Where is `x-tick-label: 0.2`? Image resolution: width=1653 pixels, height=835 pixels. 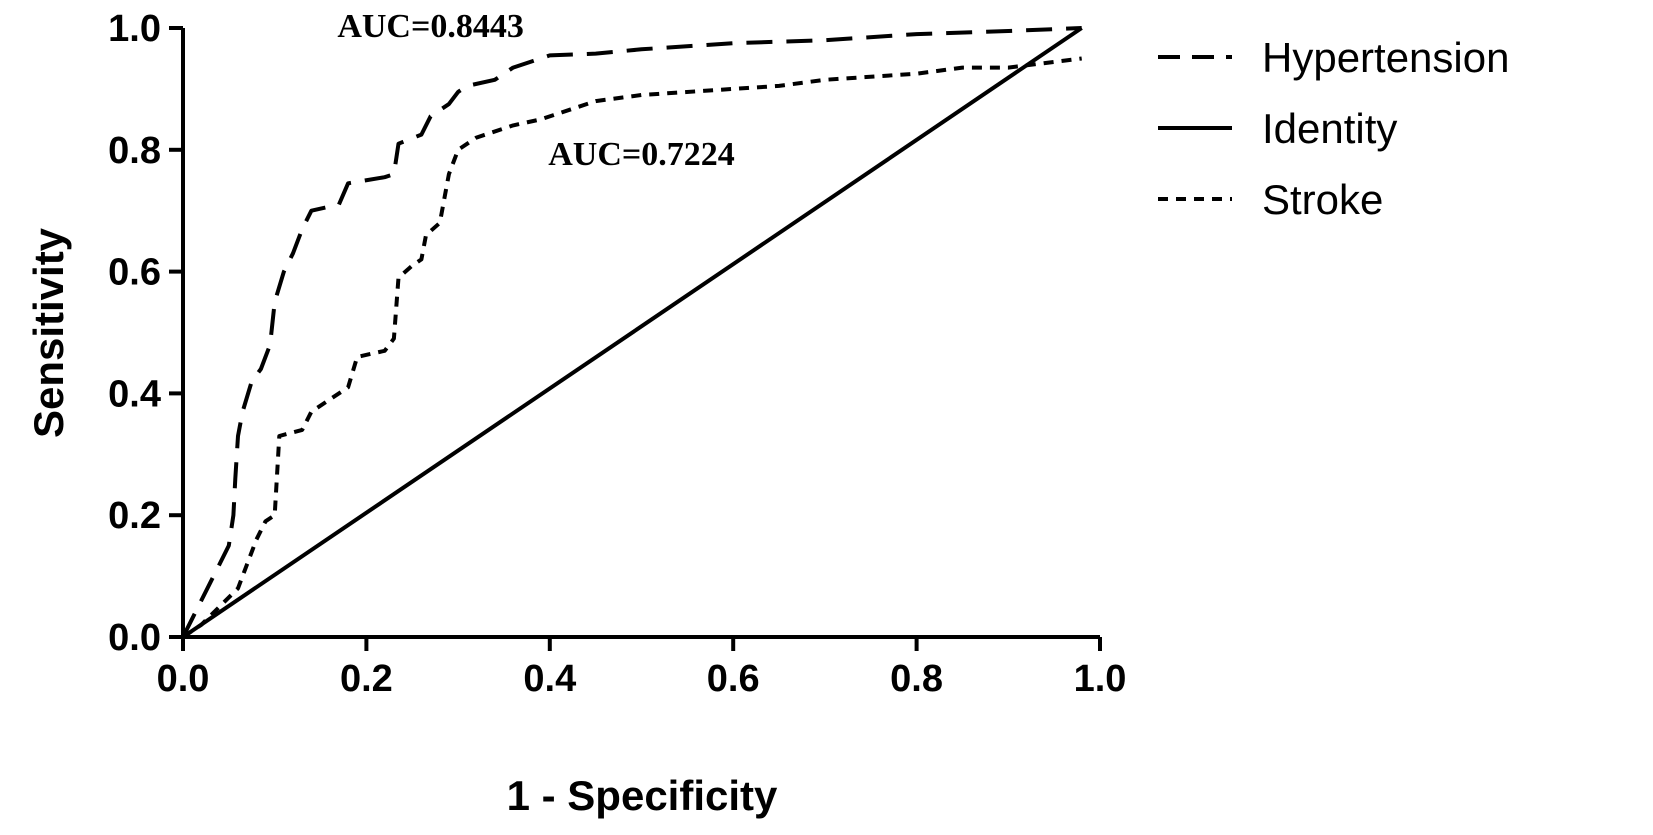 x-tick-label: 0.2 is located at coordinates (366, 679).